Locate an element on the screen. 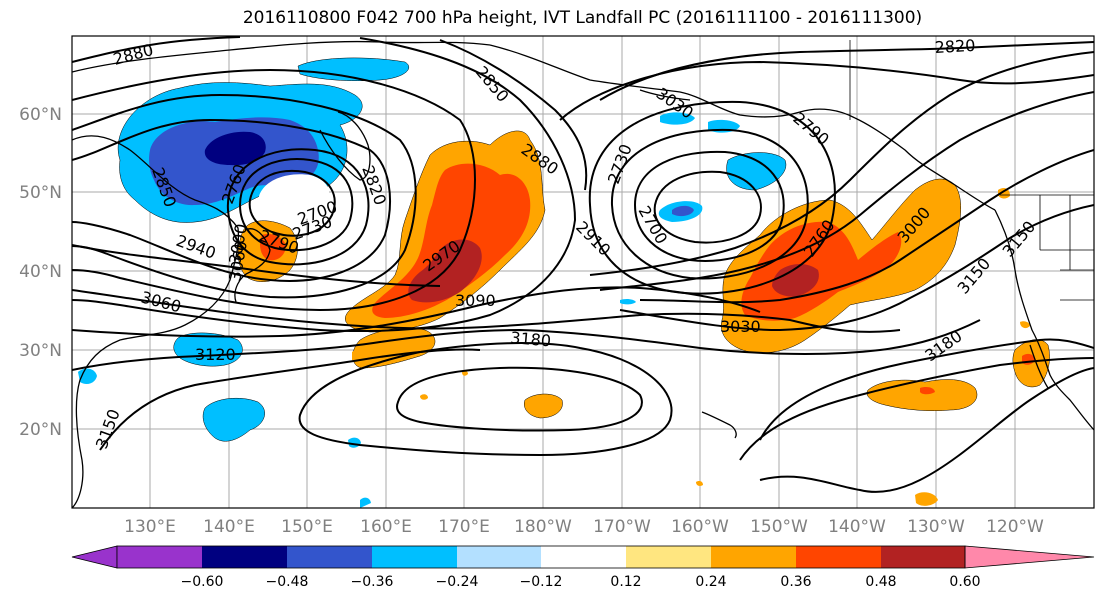 This screenshot has height=601, width=1105. longitude-label: 180°W is located at coordinates (543, 527).